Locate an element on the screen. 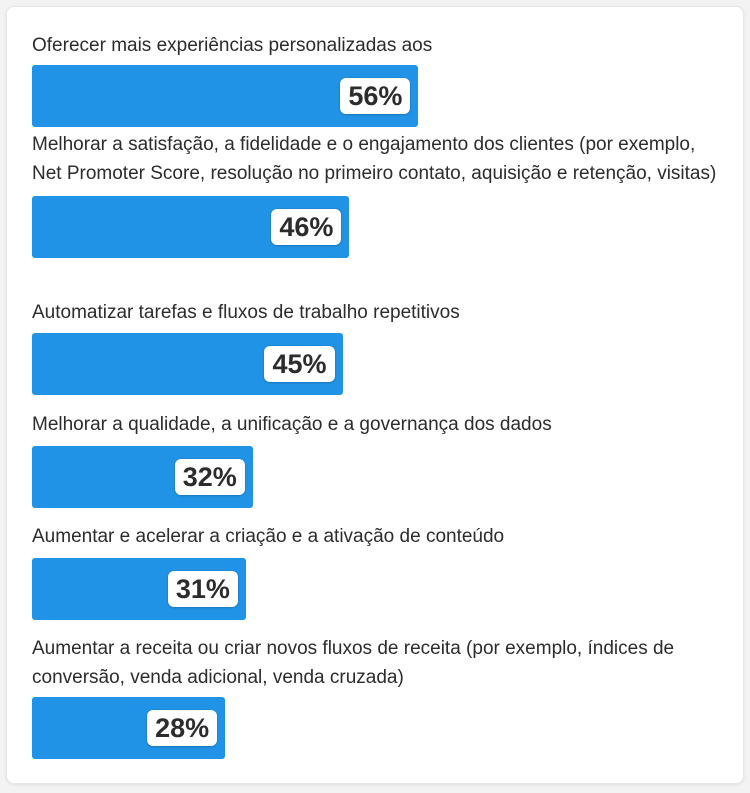 This screenshot has height=793, width=750. bar: 28% is located at coordinates (129, 728).